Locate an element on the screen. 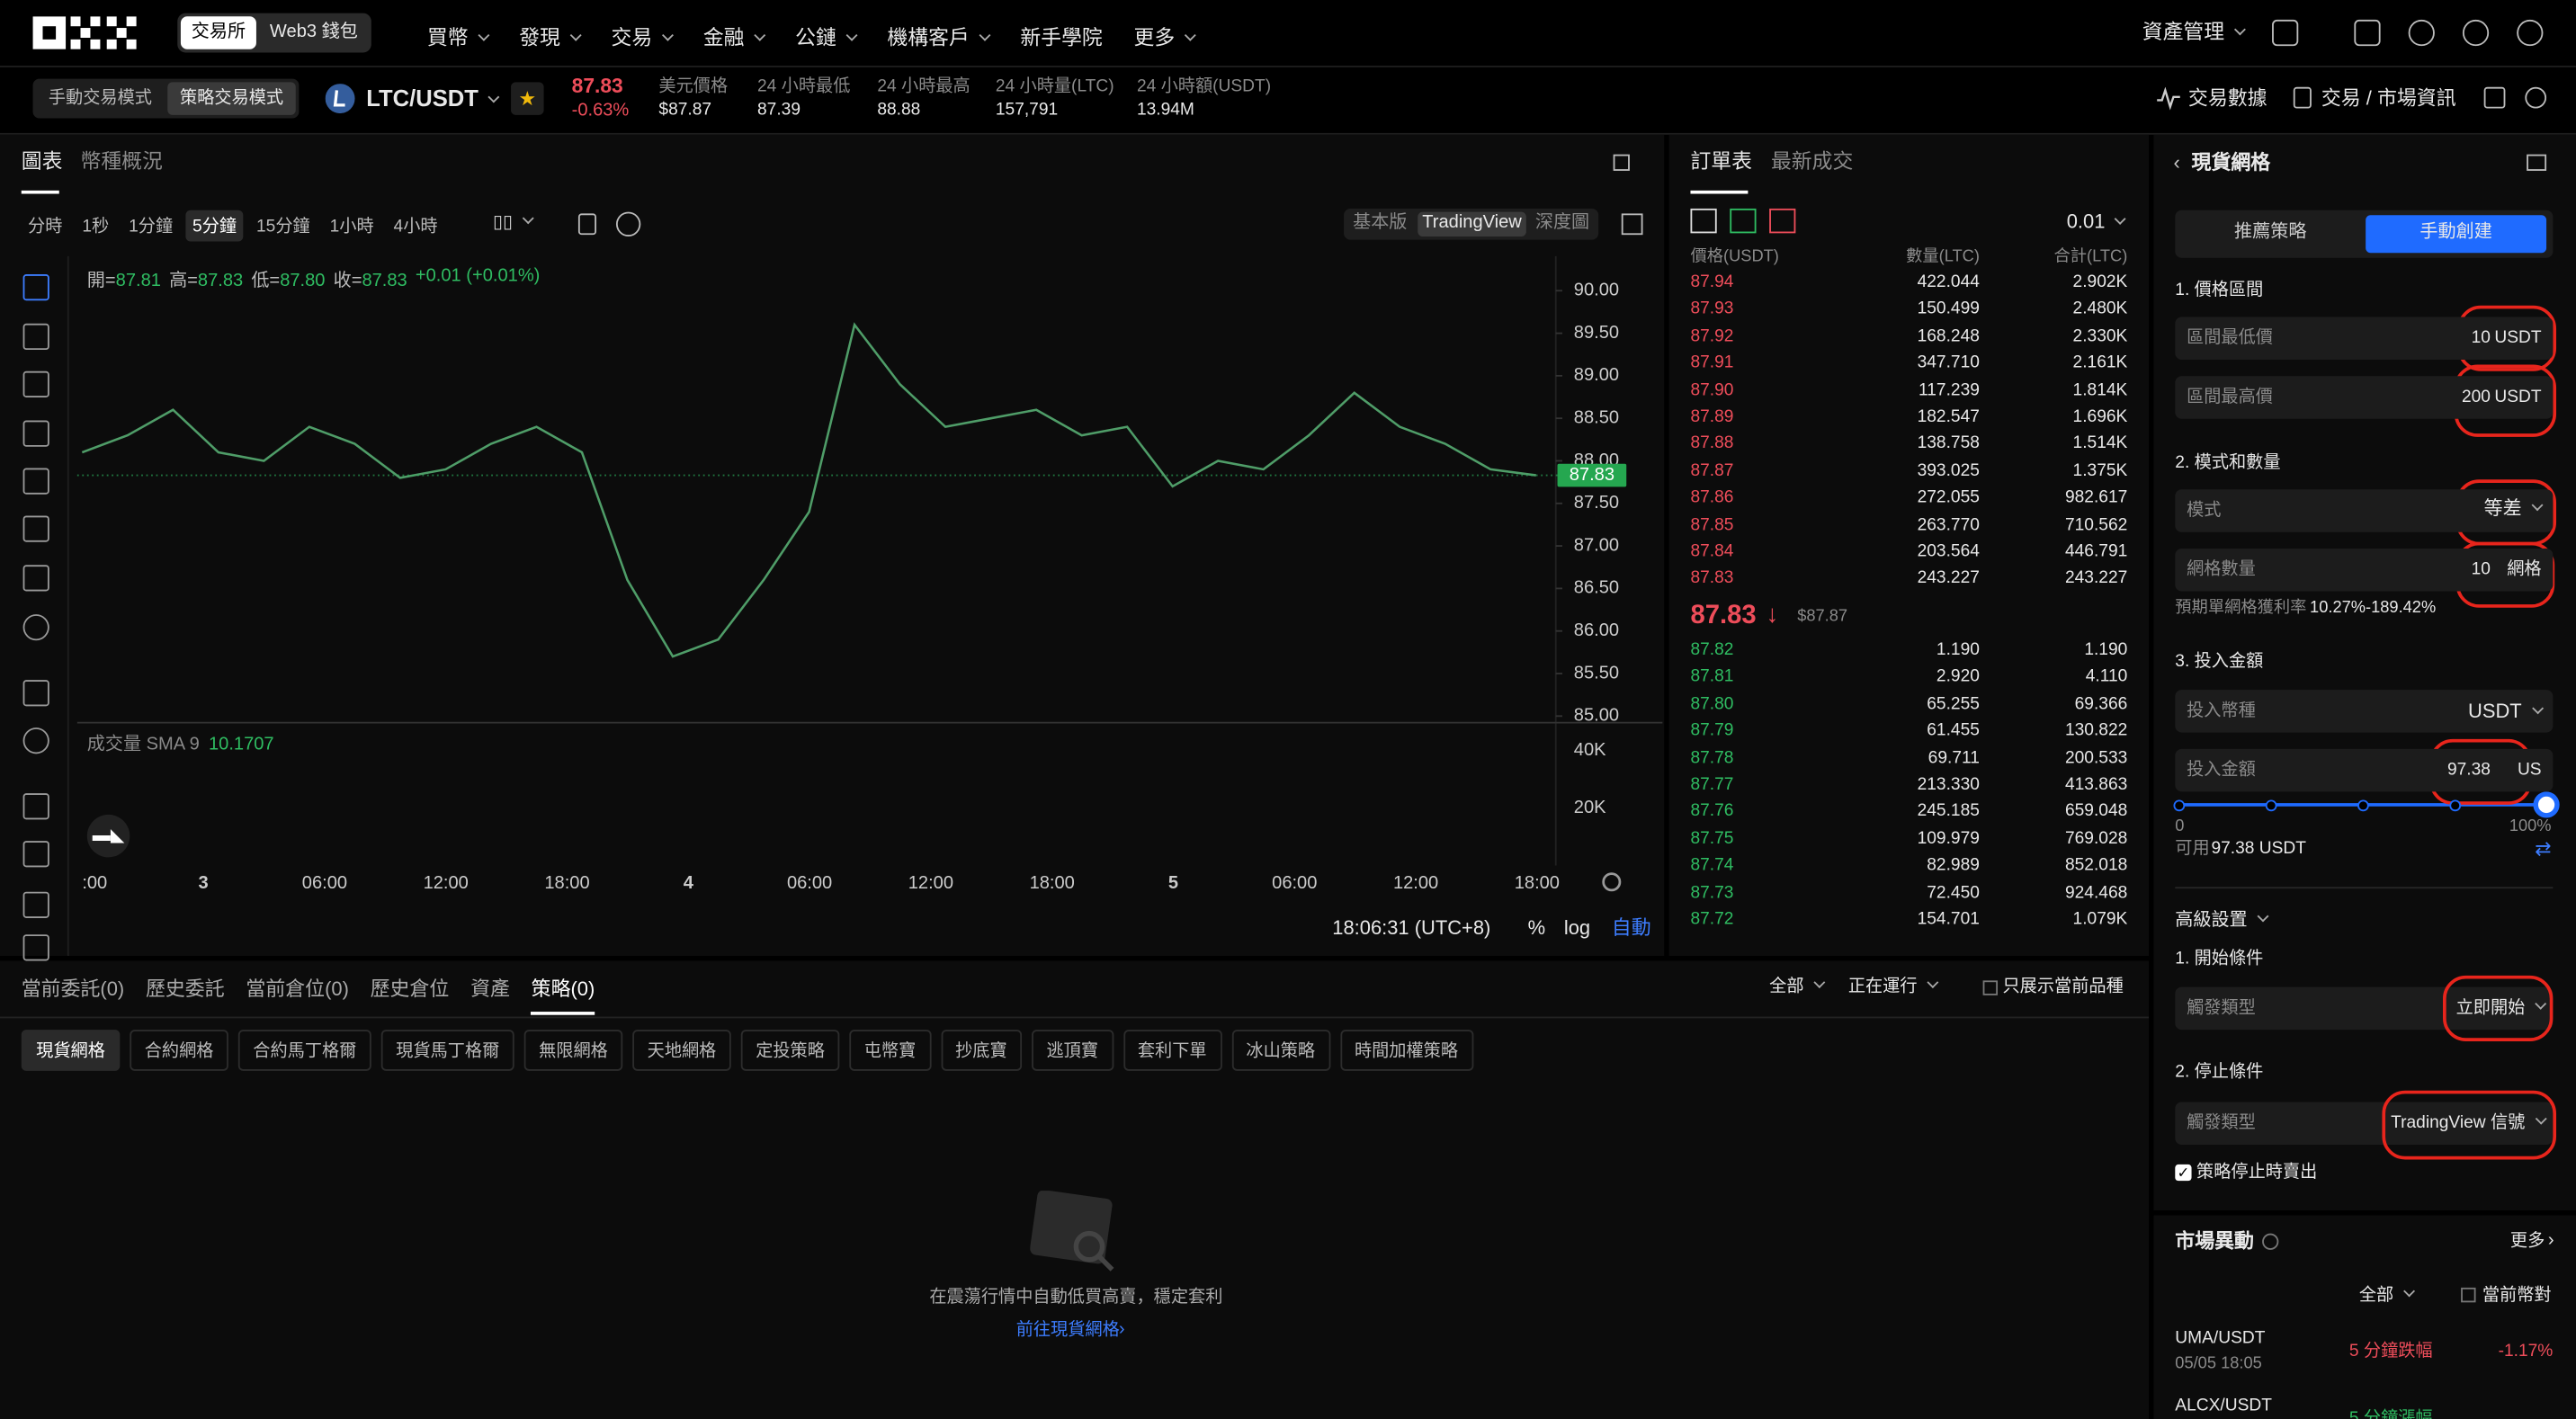 This screenshot has width=2576, height=1419. orders-filter: 全部 is located at coordinates (1796, 987).